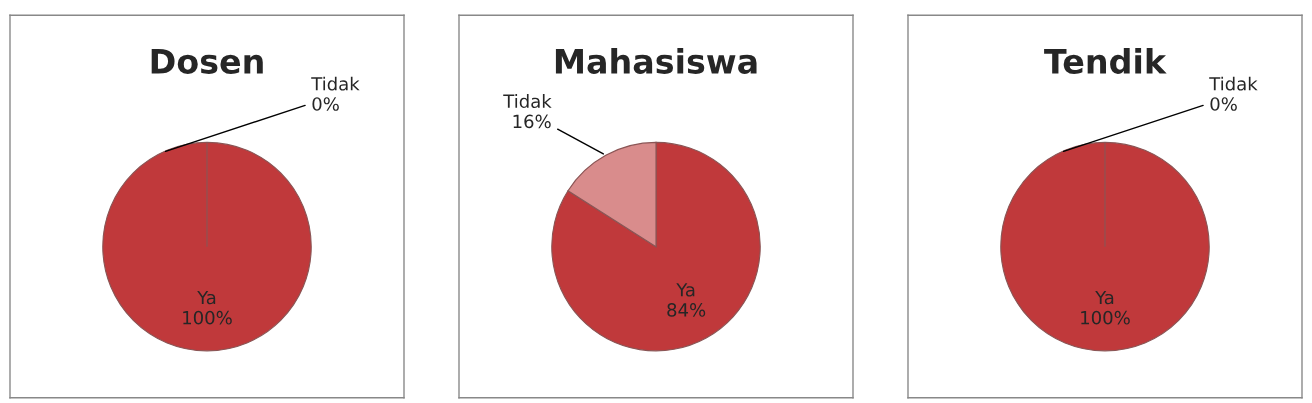  I want to click on data-label: 84%, so click(686, 310).